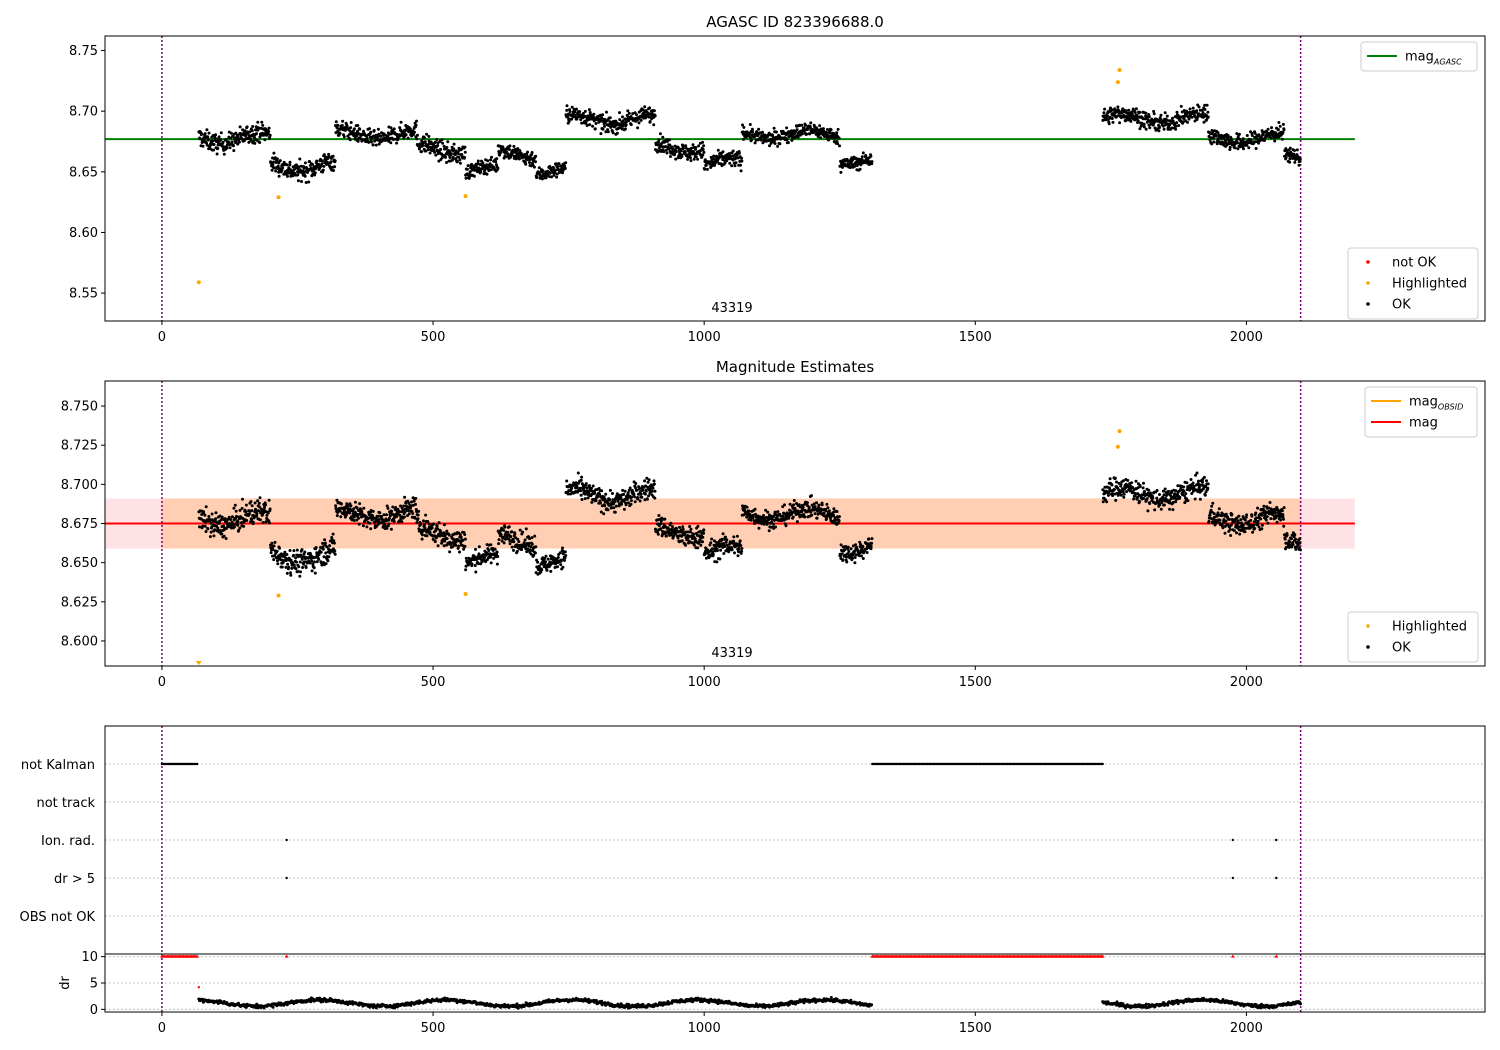 The height and width of the screenshot is (1050, 1500). I want to click on x-tick-label: 2000, so click(1246, 337).